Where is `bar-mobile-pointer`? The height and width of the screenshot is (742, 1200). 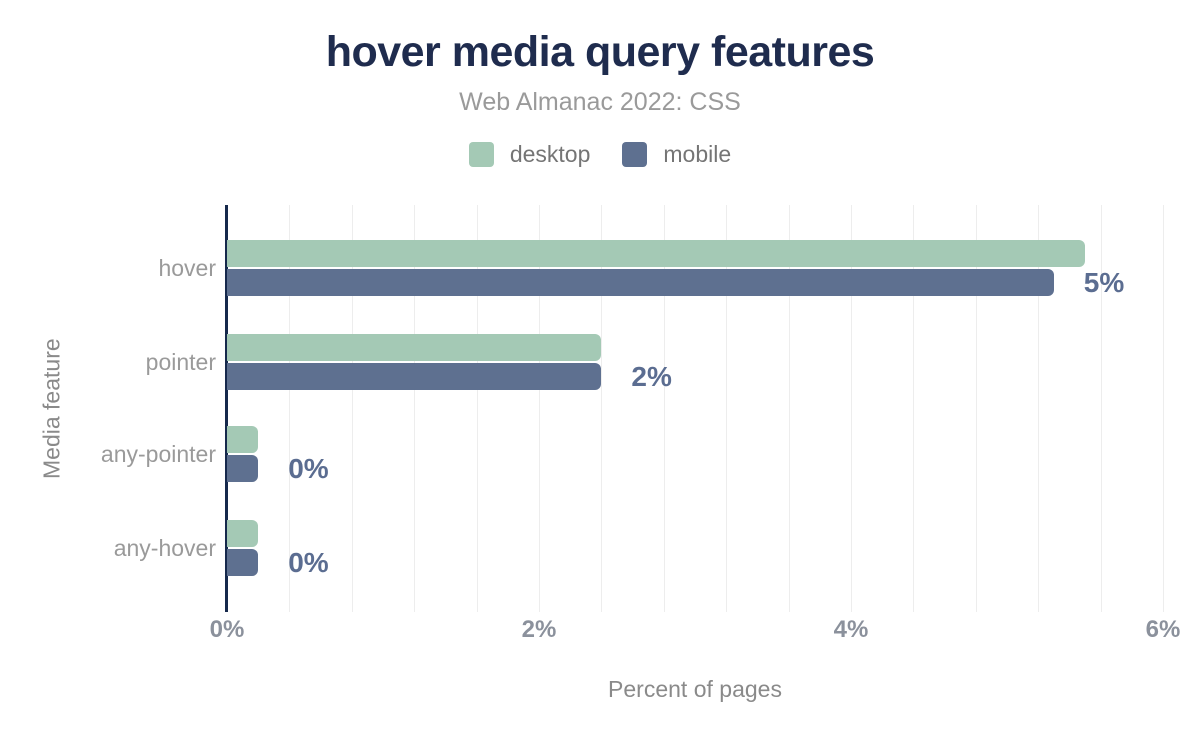
bar-mobile-pointer is located at coordinates (414, 376).